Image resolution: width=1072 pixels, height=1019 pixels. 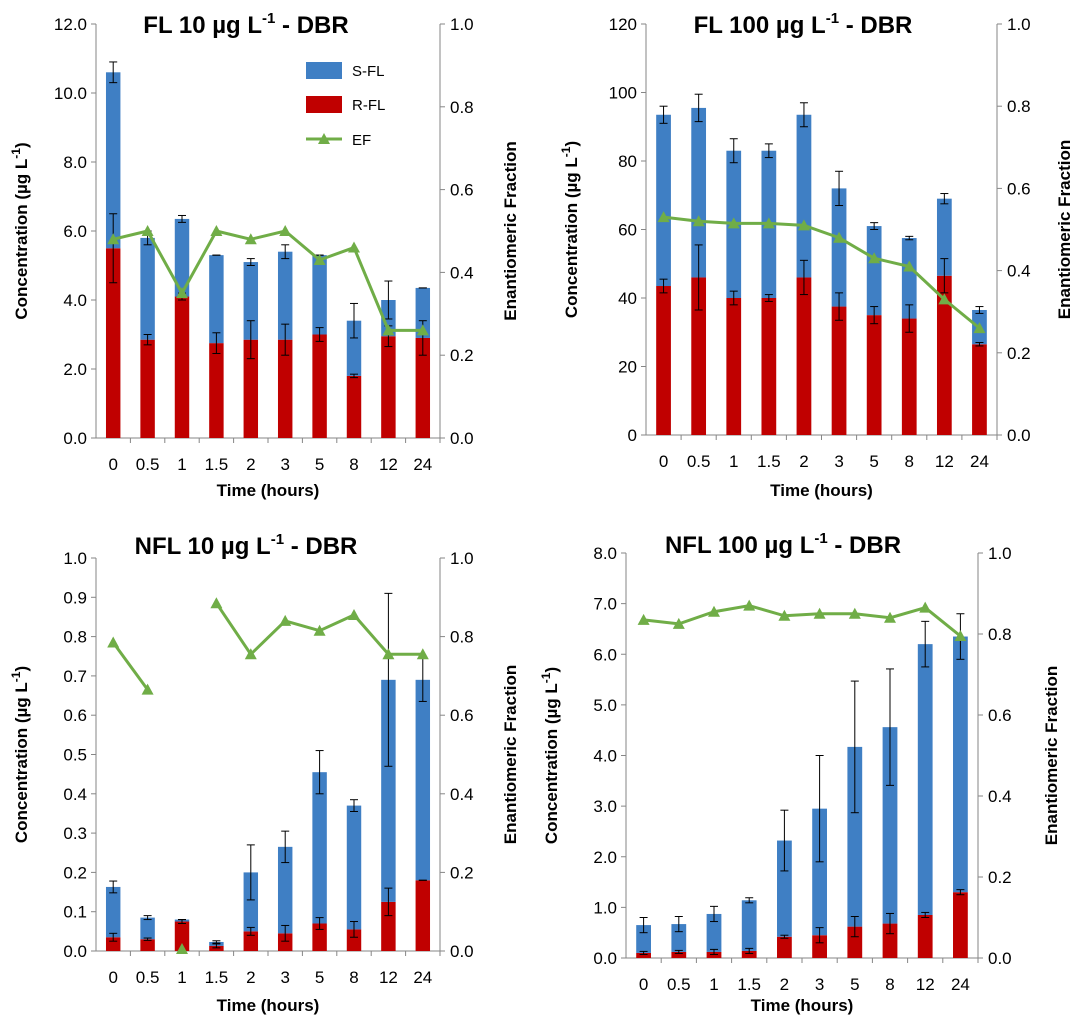 What do you see at coordinates (75, 597) in the screenshot?
I see `y-tick-label: 0.9` at bounding box center [75, 597].